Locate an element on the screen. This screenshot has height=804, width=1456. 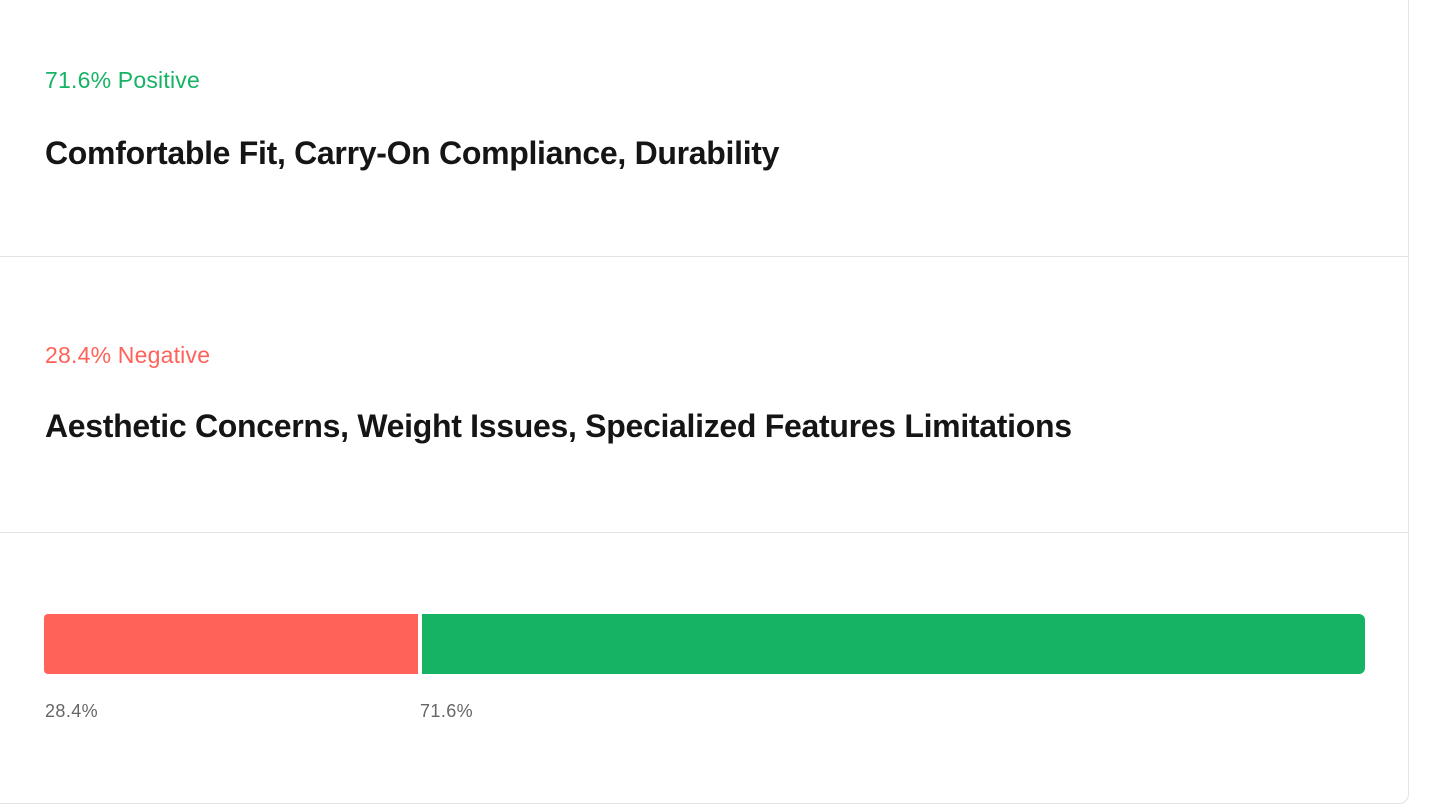
positive-bar-value: 71.6% is located at coordinates (447, 711).